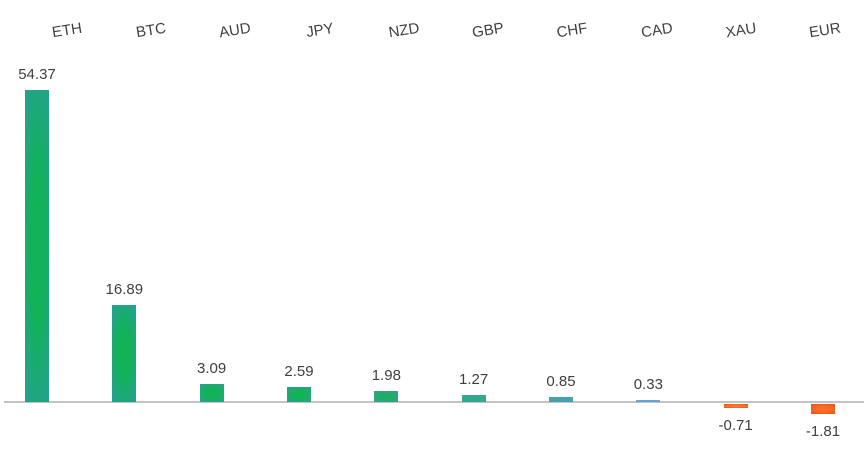 The image size is (868, 462). What do you see at coordinates (212, 369) in the screenshot?
I see `value-label-aud: 3.09` at bounding box center [212, 369].